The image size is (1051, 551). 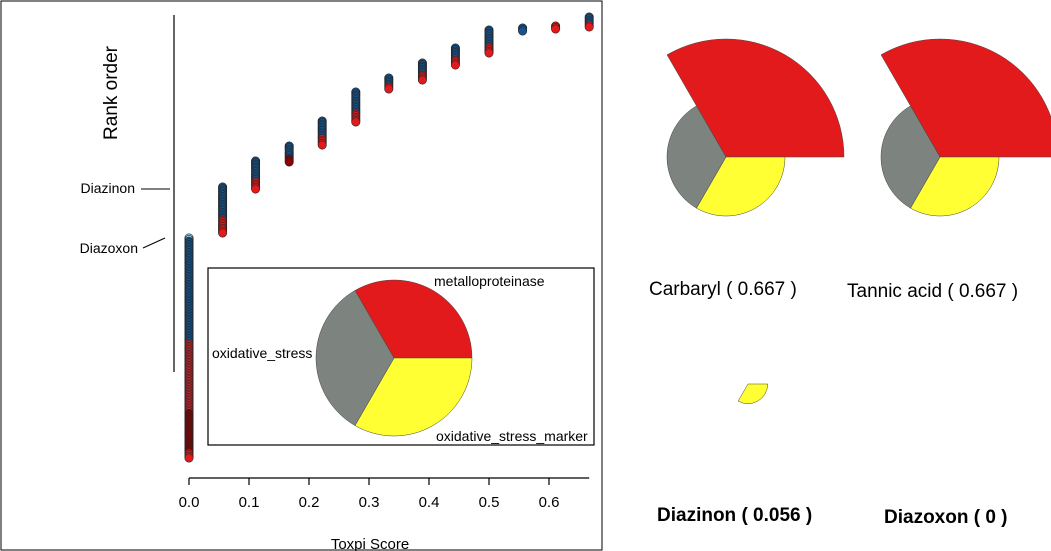 I want to click on pie-diazinon, so click(x=752, y=393).